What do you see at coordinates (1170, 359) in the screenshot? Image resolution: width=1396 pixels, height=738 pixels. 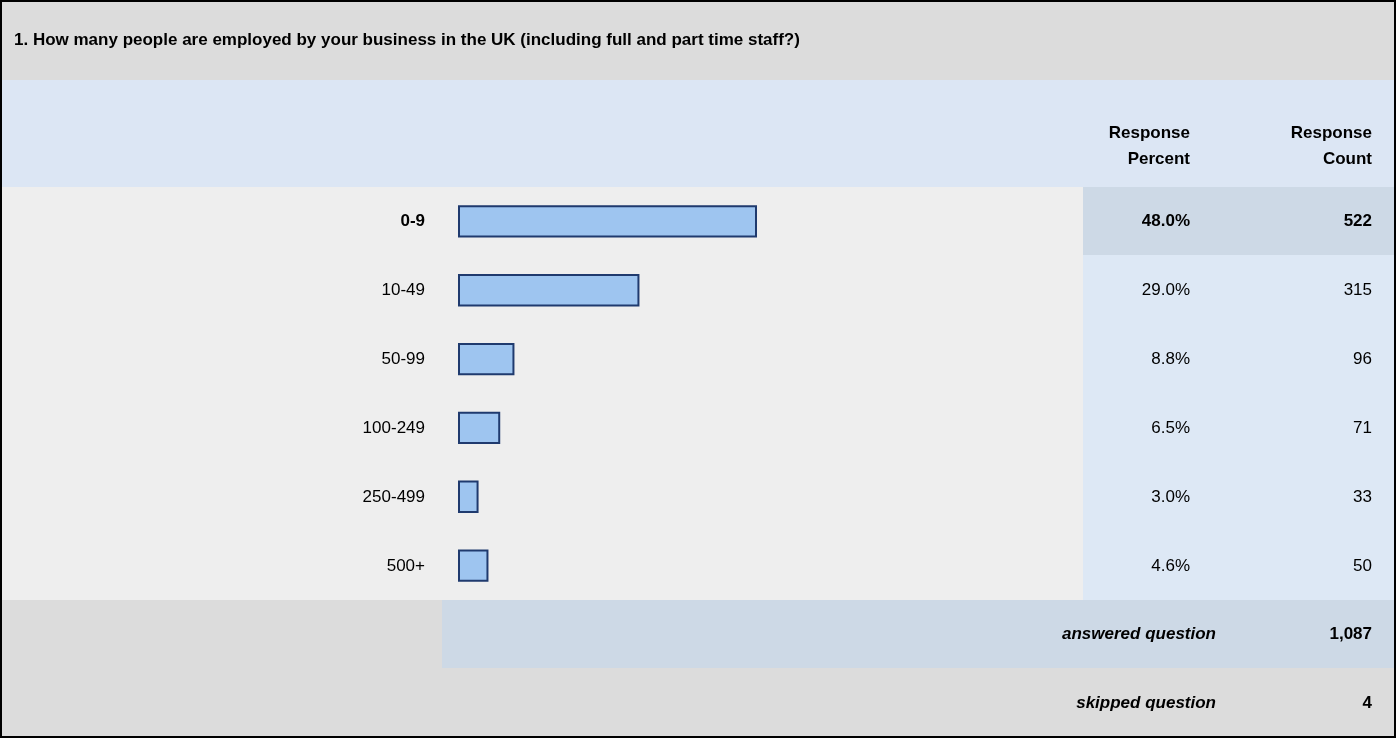 I see `data-label: 8.8%` at bounding box center [1170, 359].